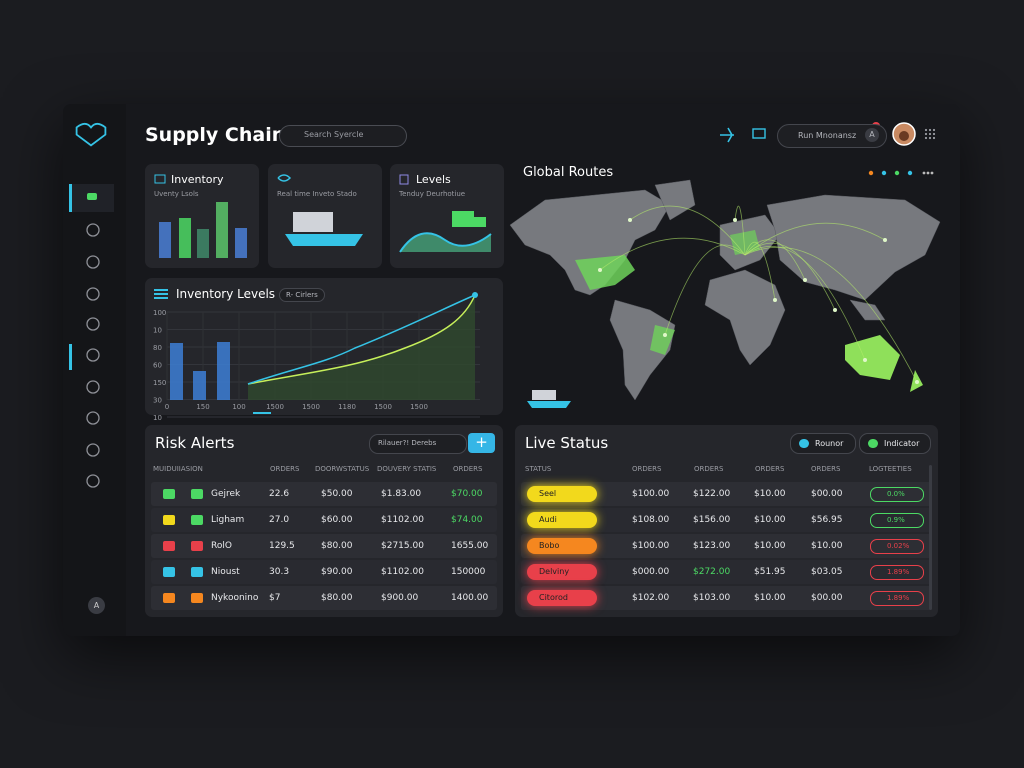 The height and width of the screenshot is (768, 1024). I want to click on rate-text: 0.02%, so click(898, 546).